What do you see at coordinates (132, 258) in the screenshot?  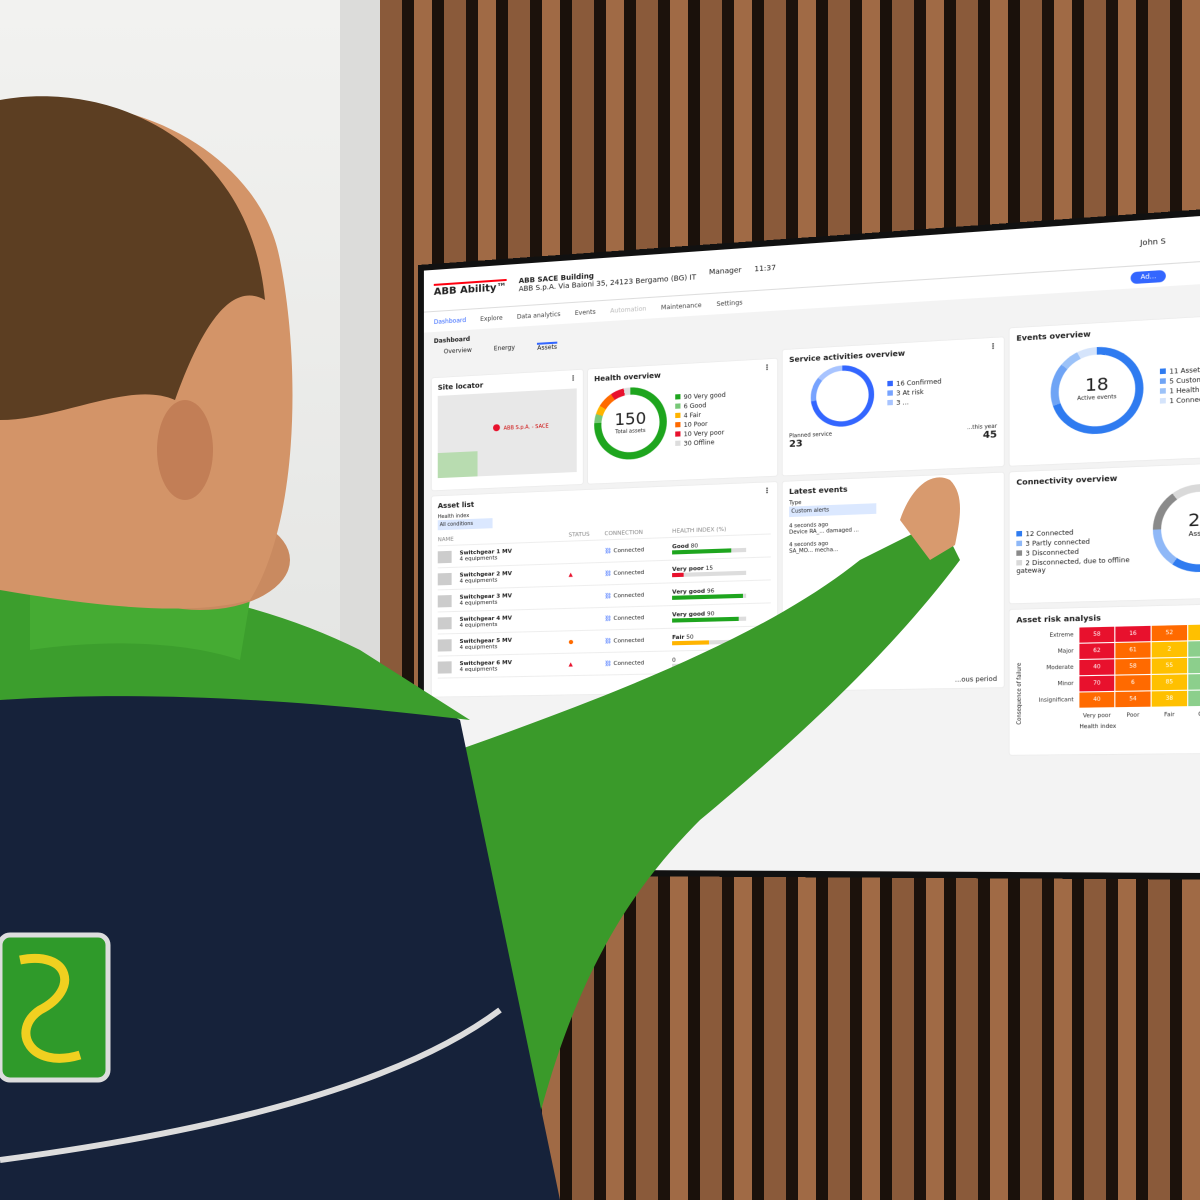 I see `hair` at bounding box center [132, 258].